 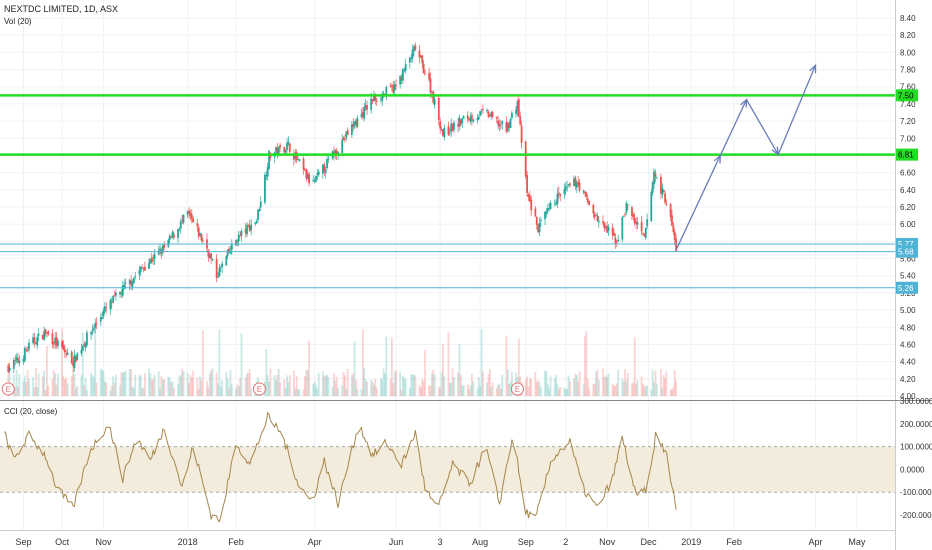 What do you see at coordinates (908, 327) in the screenshot?
I see `price-tick-label: 4.80` at bounding box center [908, 327].